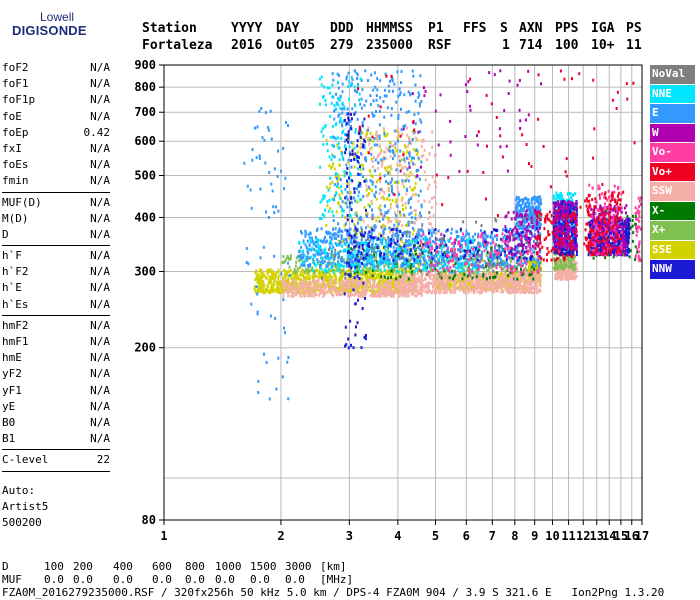  Describe the element at coordinates (57, 17) in the screenshot. I see `logo-lowell: Lowell` at that location.